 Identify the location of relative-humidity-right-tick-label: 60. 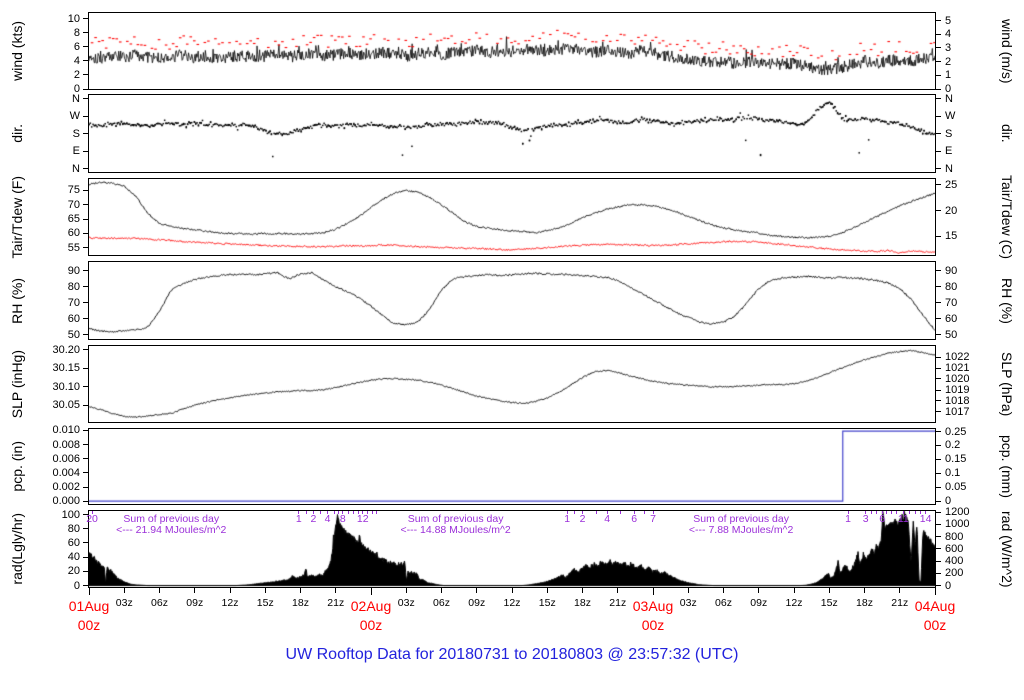
(951, 318).